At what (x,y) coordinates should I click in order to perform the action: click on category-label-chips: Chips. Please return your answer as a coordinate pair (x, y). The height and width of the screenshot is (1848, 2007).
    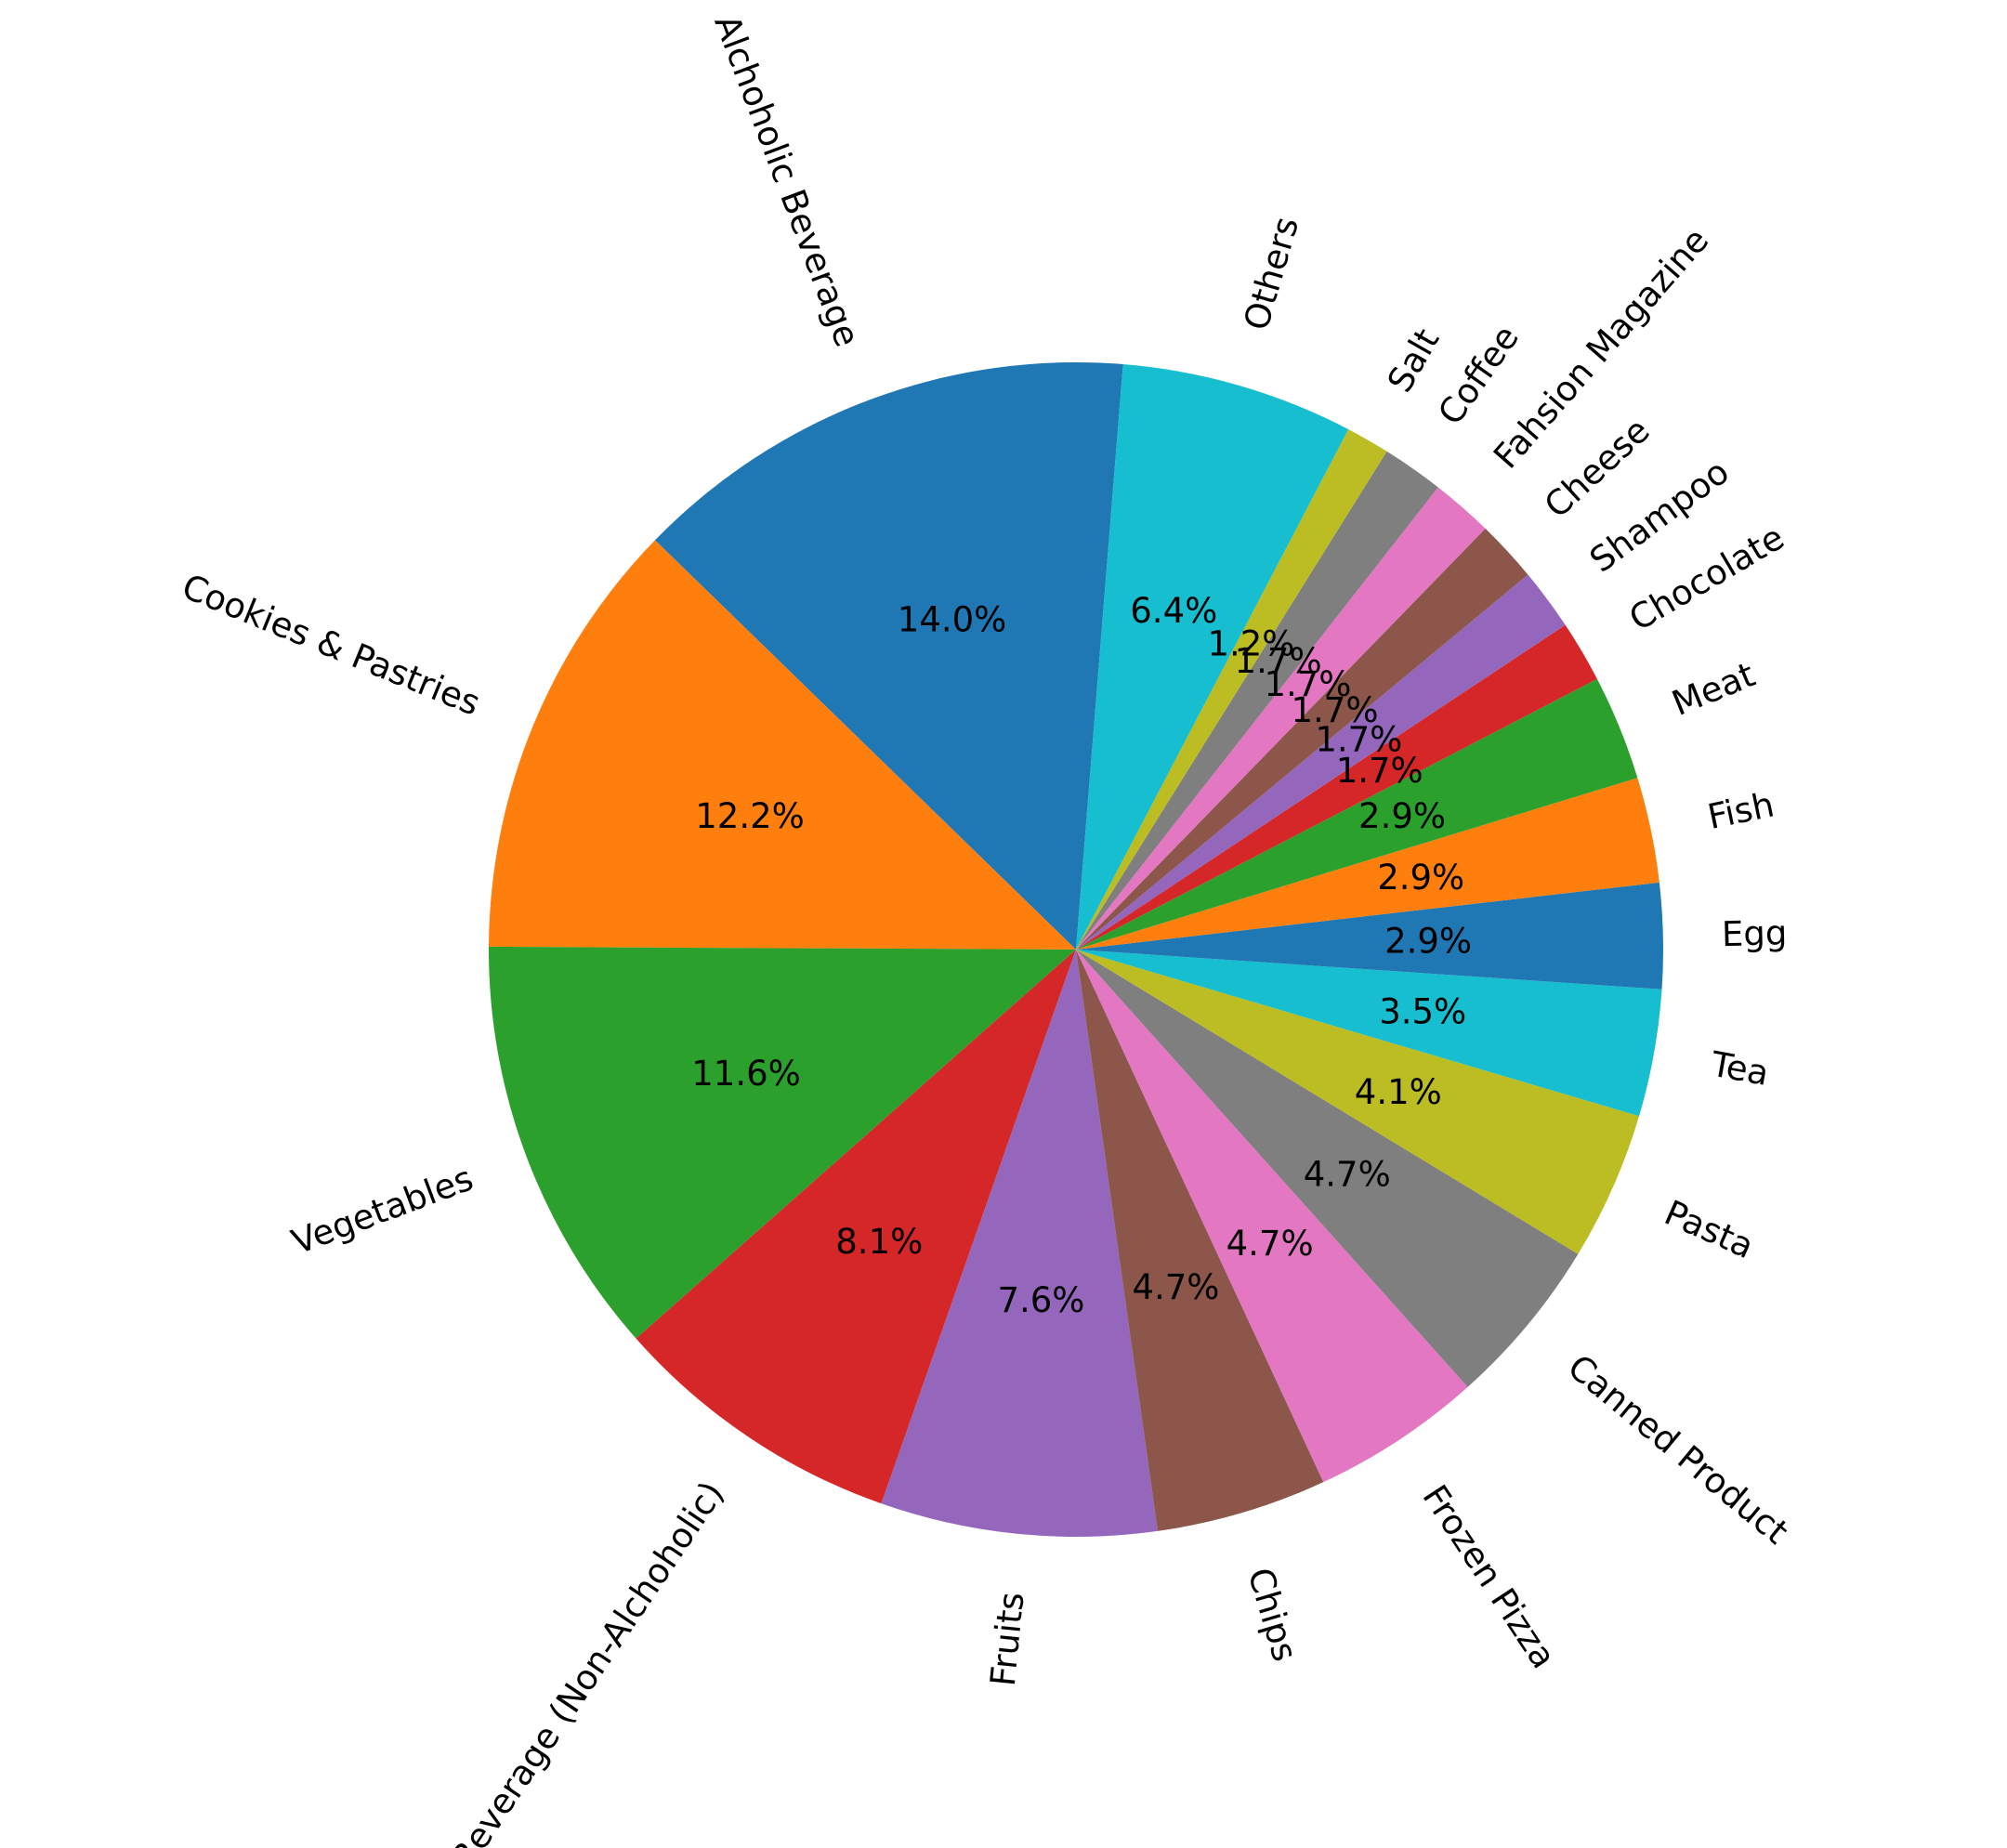
    Looking at the image, I should click on (1272, 1615).